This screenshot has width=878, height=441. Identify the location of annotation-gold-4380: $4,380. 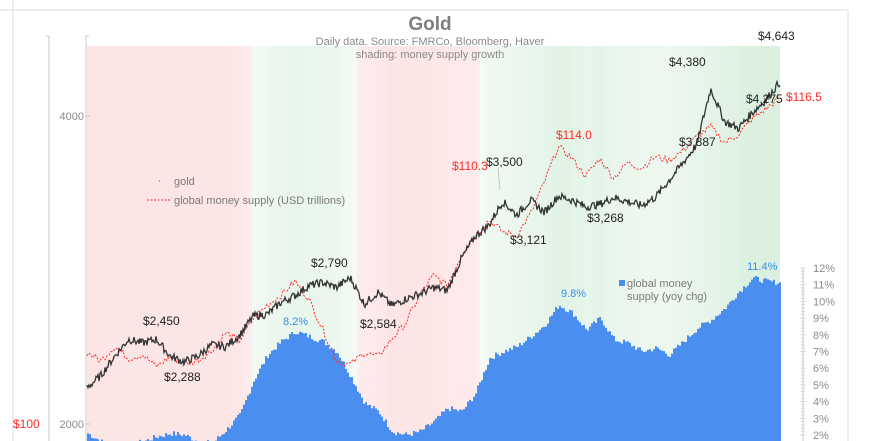
(687, 62).